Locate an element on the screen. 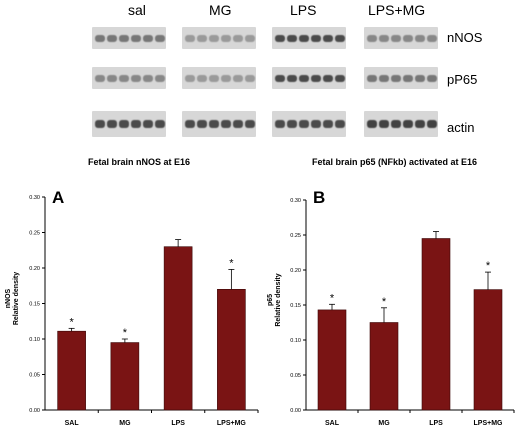 The image size is (517, 435). chart-b-y-tick-label: 0.05 is located at coordinates (295, 376).